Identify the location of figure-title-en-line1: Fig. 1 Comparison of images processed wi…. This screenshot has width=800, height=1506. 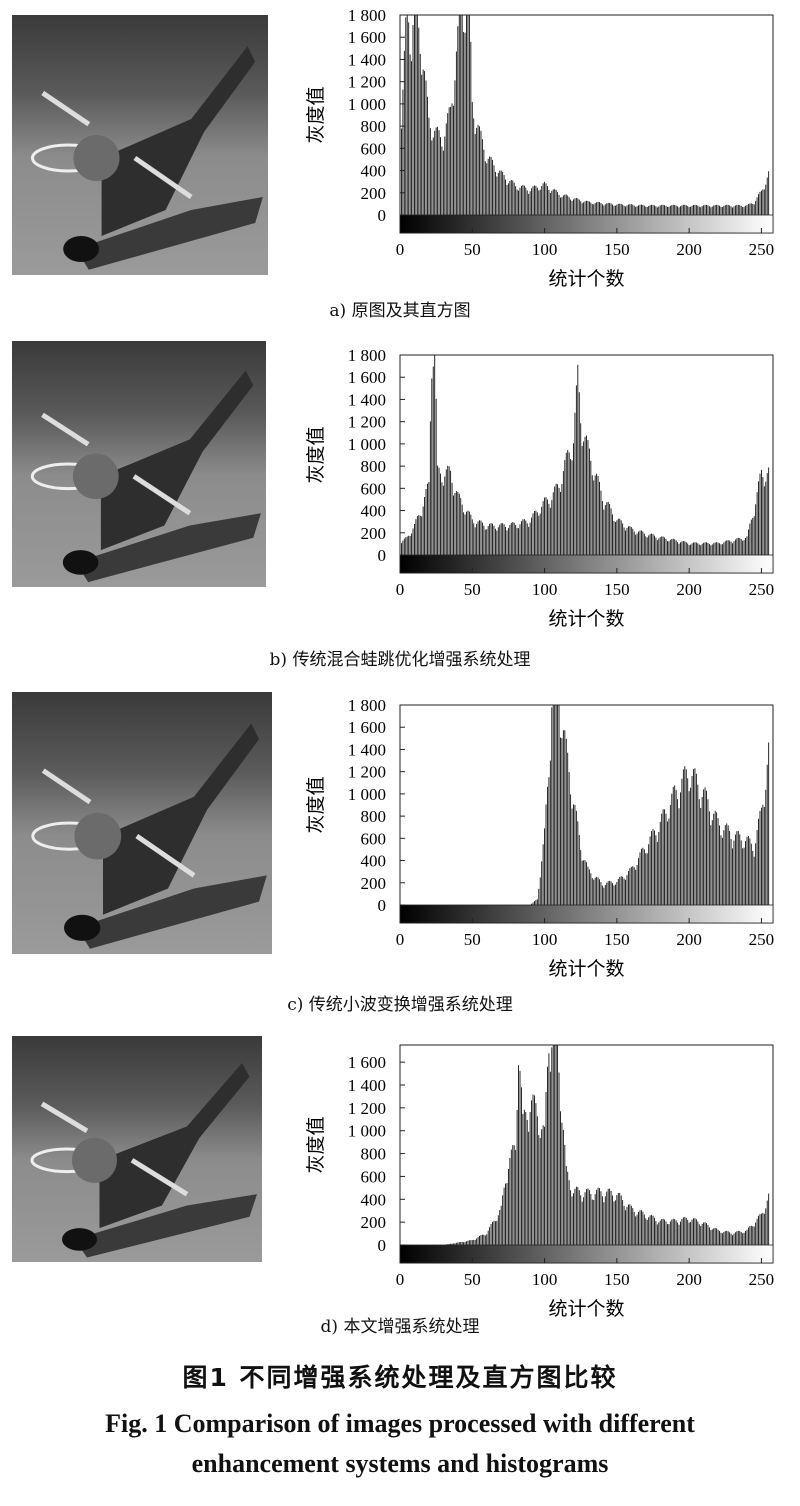
(400, 1423).